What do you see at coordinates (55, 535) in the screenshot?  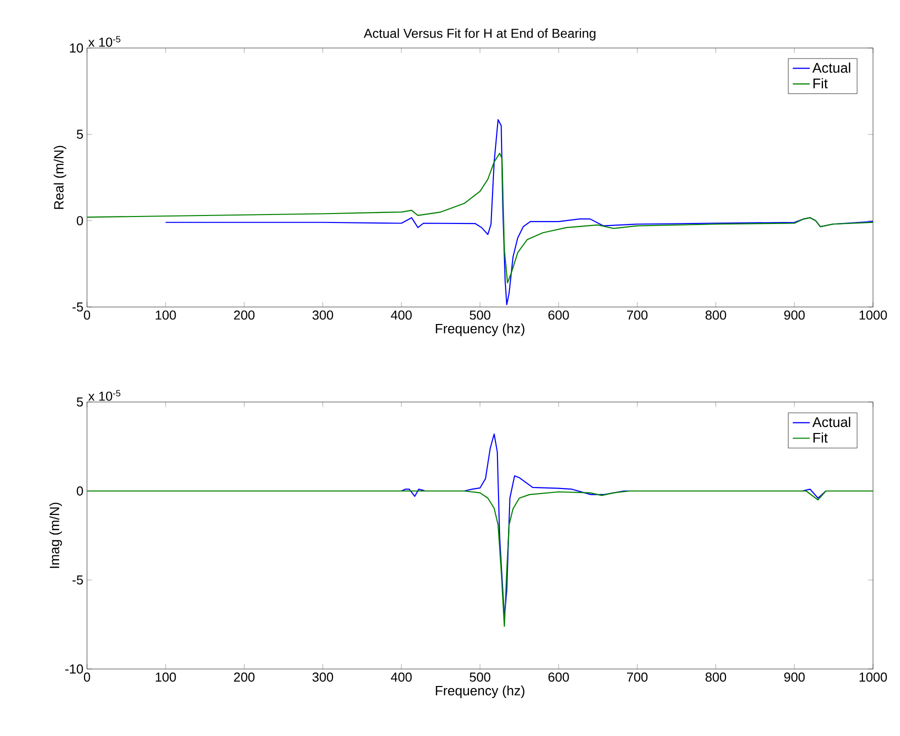 I see `y-axis-title: Imag (m/N)` at bounding box center [55, 535].